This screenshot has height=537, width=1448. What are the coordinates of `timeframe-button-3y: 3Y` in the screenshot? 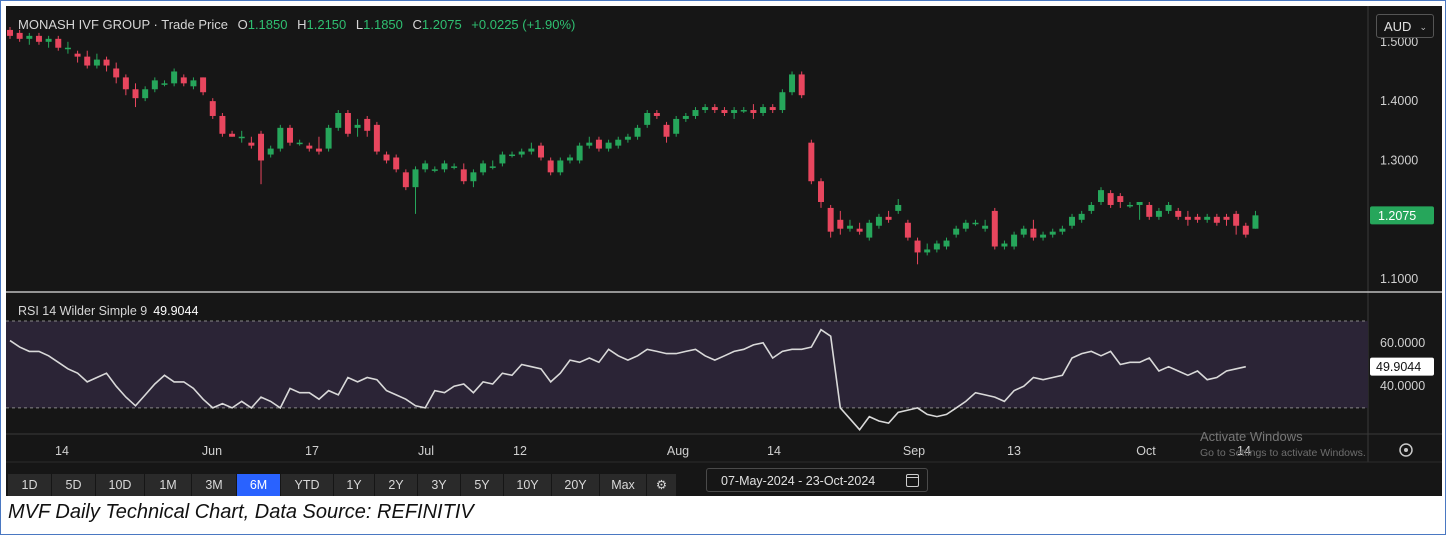 It's located at (439, 485).